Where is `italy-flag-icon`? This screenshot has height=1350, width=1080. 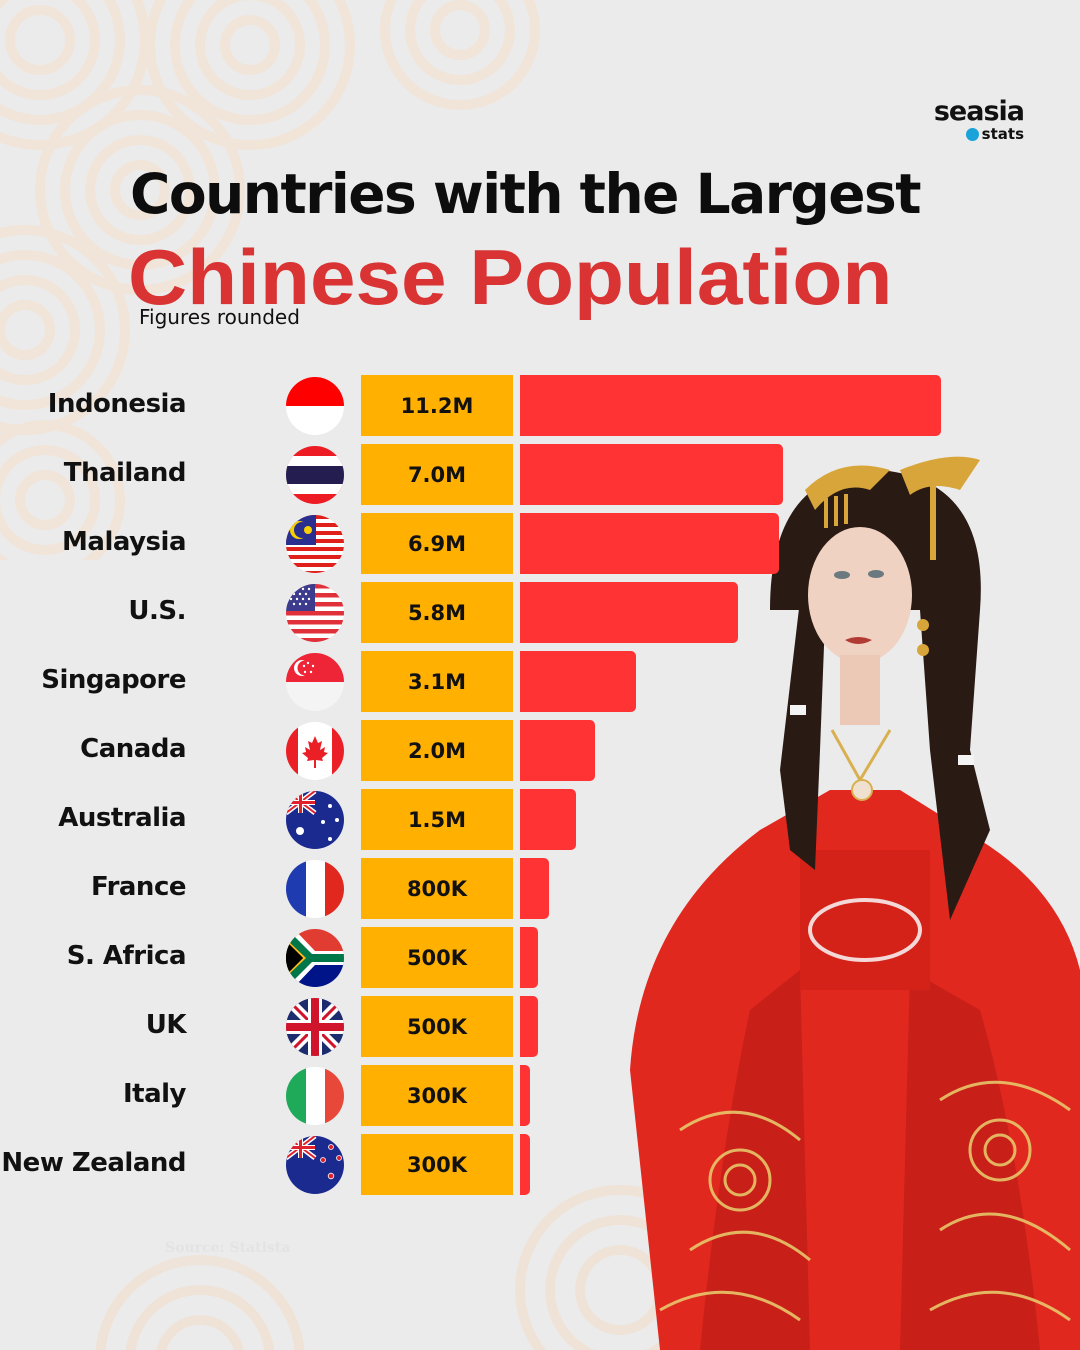 italy-flag-icon is located at coordinates (315, 1096).